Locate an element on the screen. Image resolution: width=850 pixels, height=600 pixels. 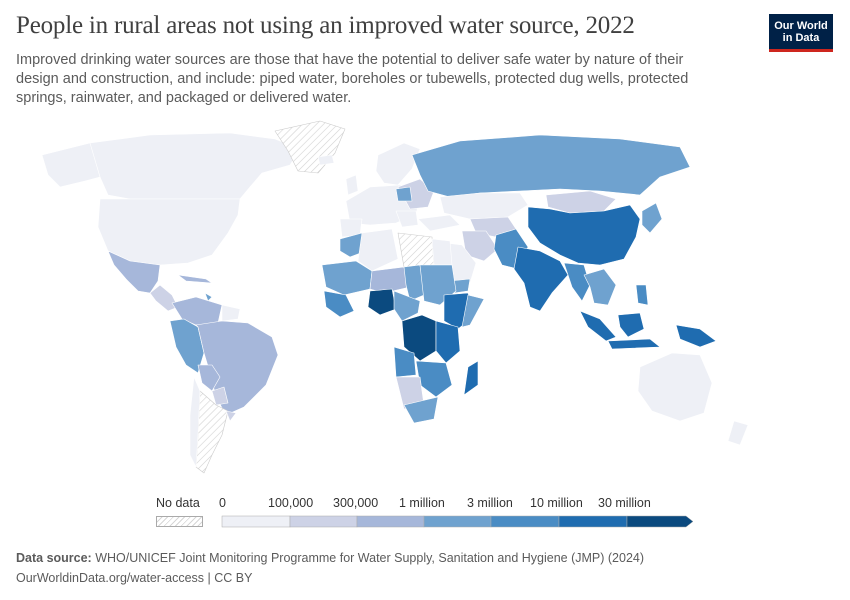
region-guianas is located at coordinates (231, 313).